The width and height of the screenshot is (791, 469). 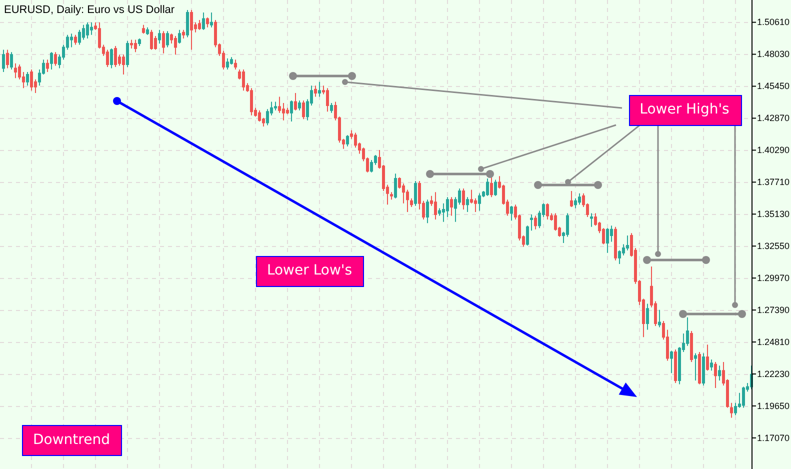 What do you see at coordinates (773, 245) in the screenshot?
I see `y-tick-label: 1.32550` at bounding box center [773, 245].